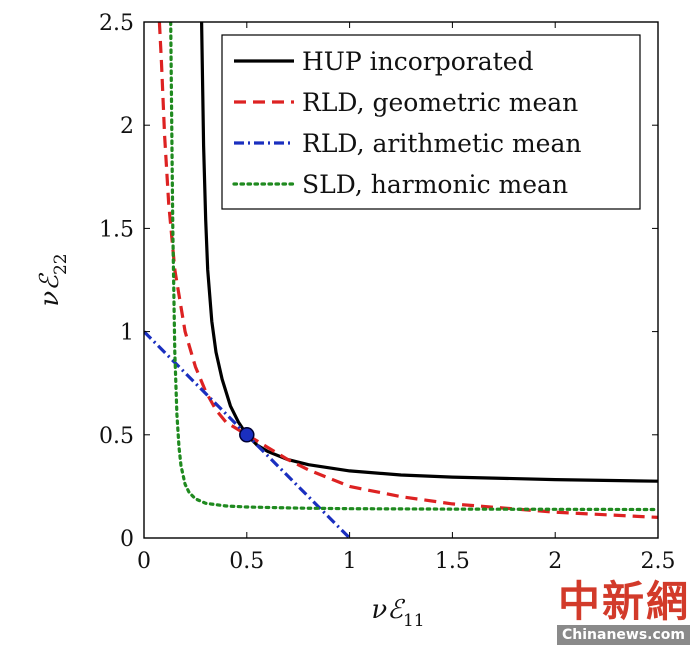 The height and width of the screenshot is (645, 700). I want to click on y-axis-label-main: νℰ, so click(50, 290).